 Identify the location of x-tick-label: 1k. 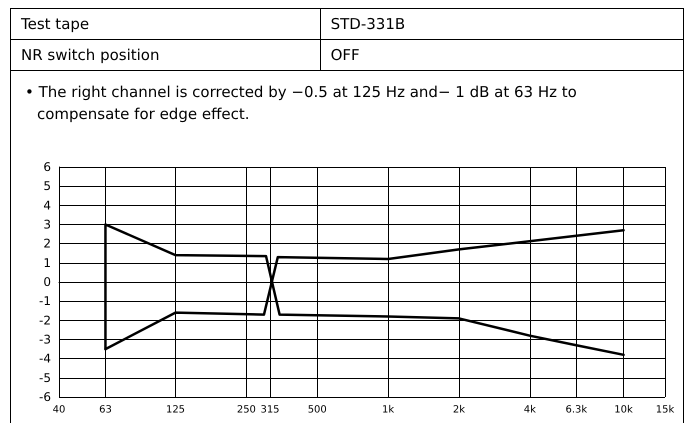
(388, 410).